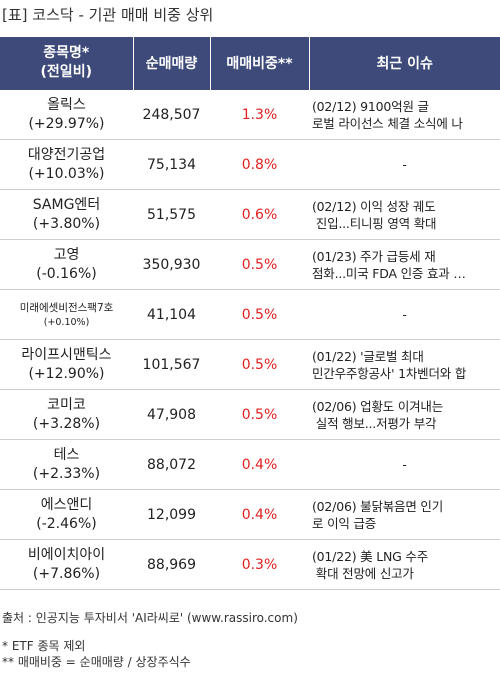 The height and width of the screenshot is (675, 500). Describe the element at coordinates (404, 63) in the screenshot. I see `header-recent-issue: 최근 이슈` at that location.